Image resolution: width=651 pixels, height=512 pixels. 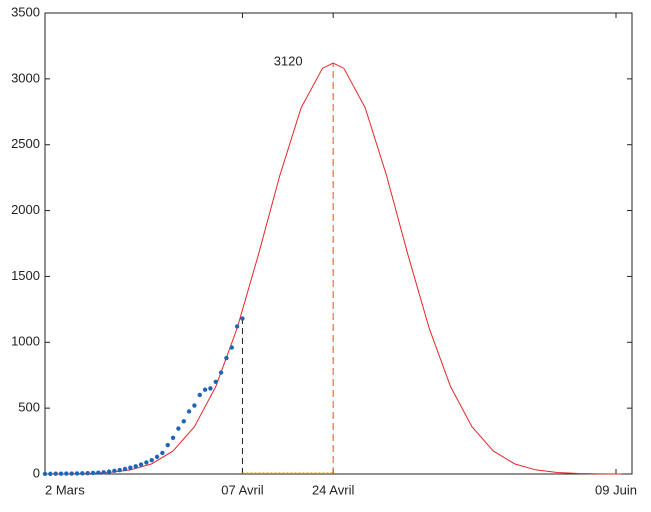 I want to click on y-tick-label: 3500, so click(x=25, y=11).